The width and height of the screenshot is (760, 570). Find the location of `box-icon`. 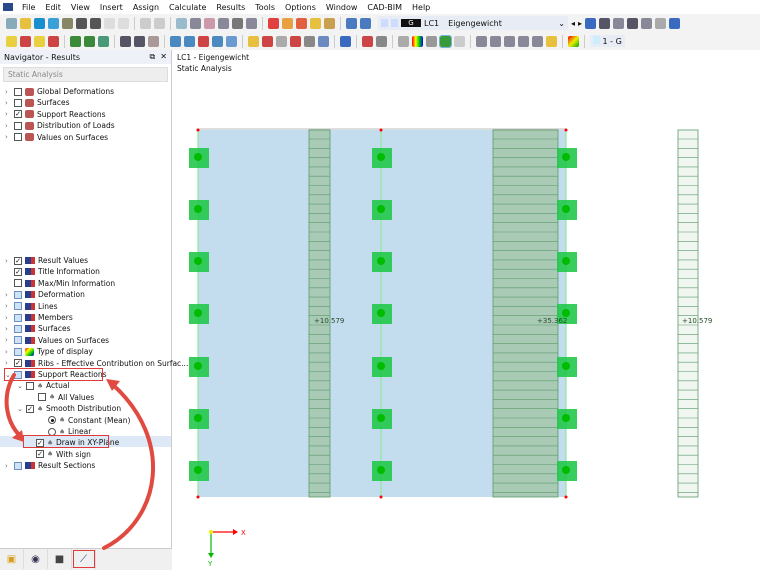

box-icon is located at coordinates (661, 23).